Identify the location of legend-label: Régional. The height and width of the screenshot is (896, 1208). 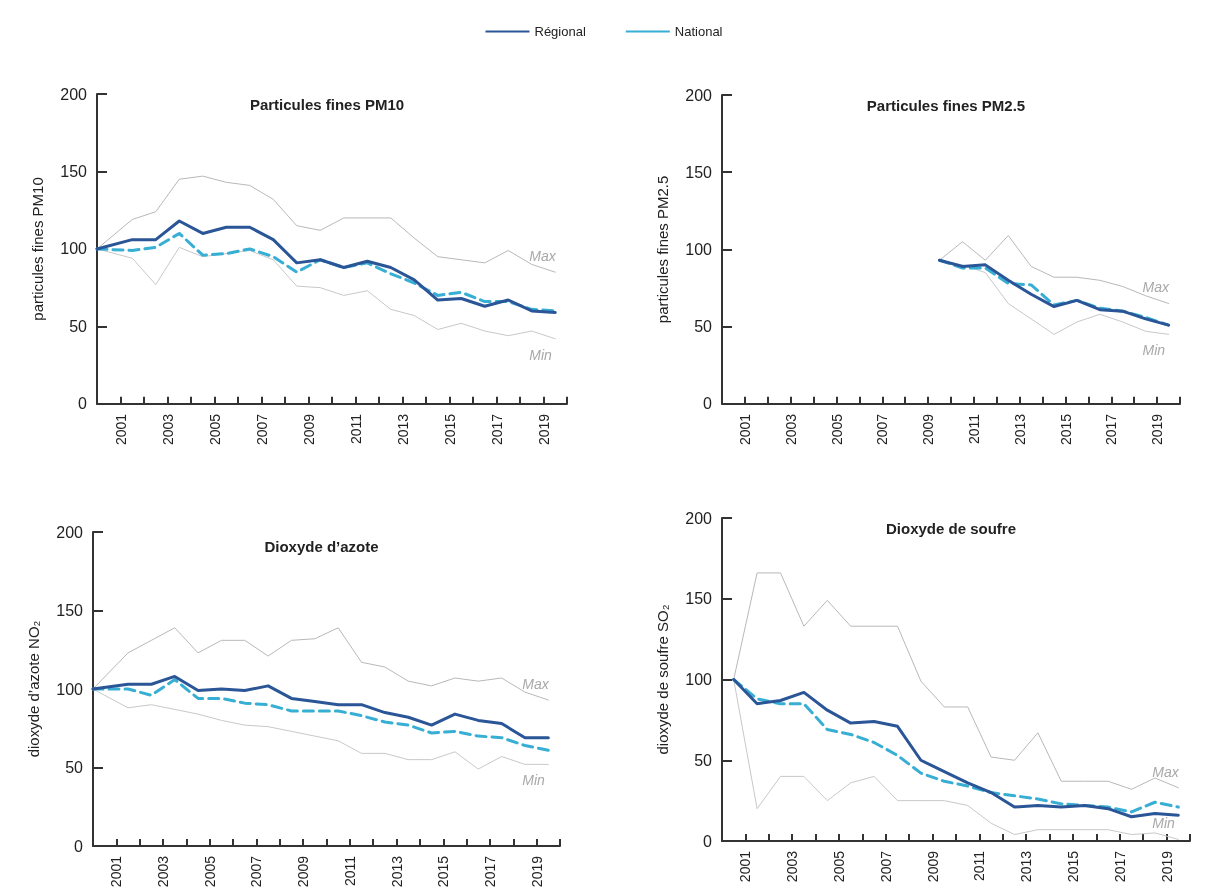
(560, 31).